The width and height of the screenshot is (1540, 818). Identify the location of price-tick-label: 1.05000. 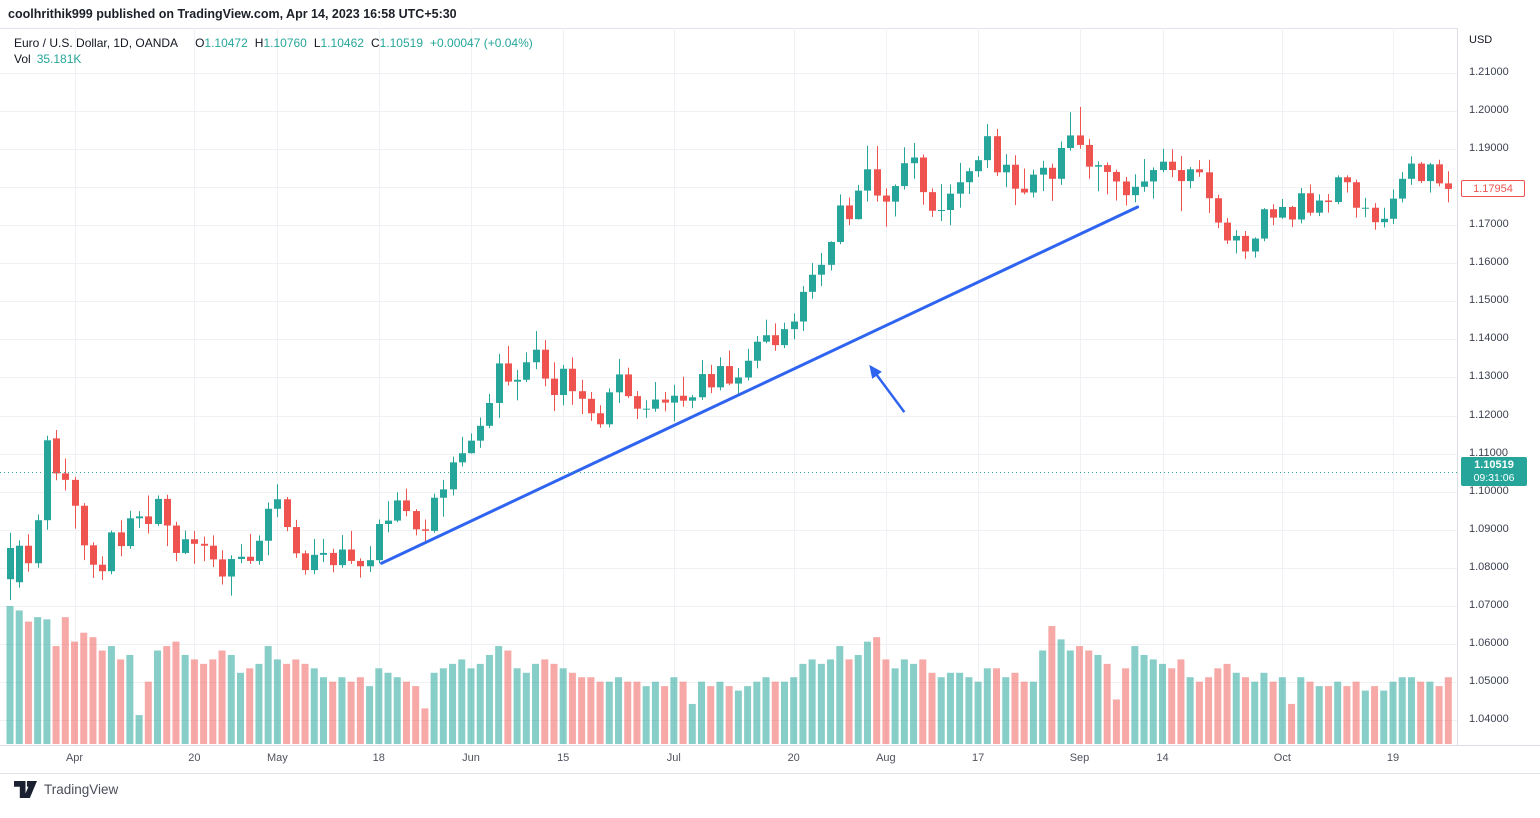
(1489, 680).